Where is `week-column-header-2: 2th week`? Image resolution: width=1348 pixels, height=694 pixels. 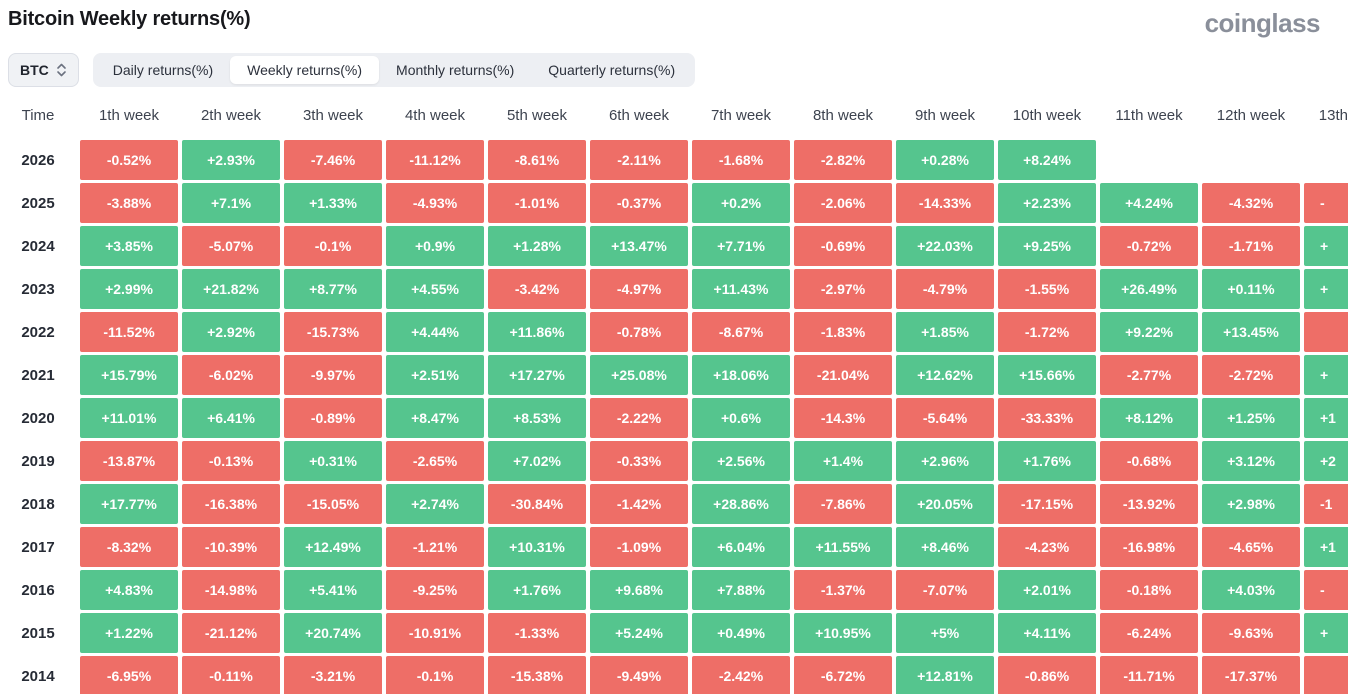 week-column-header-2: 2th week is located at coordinates (231, 115).